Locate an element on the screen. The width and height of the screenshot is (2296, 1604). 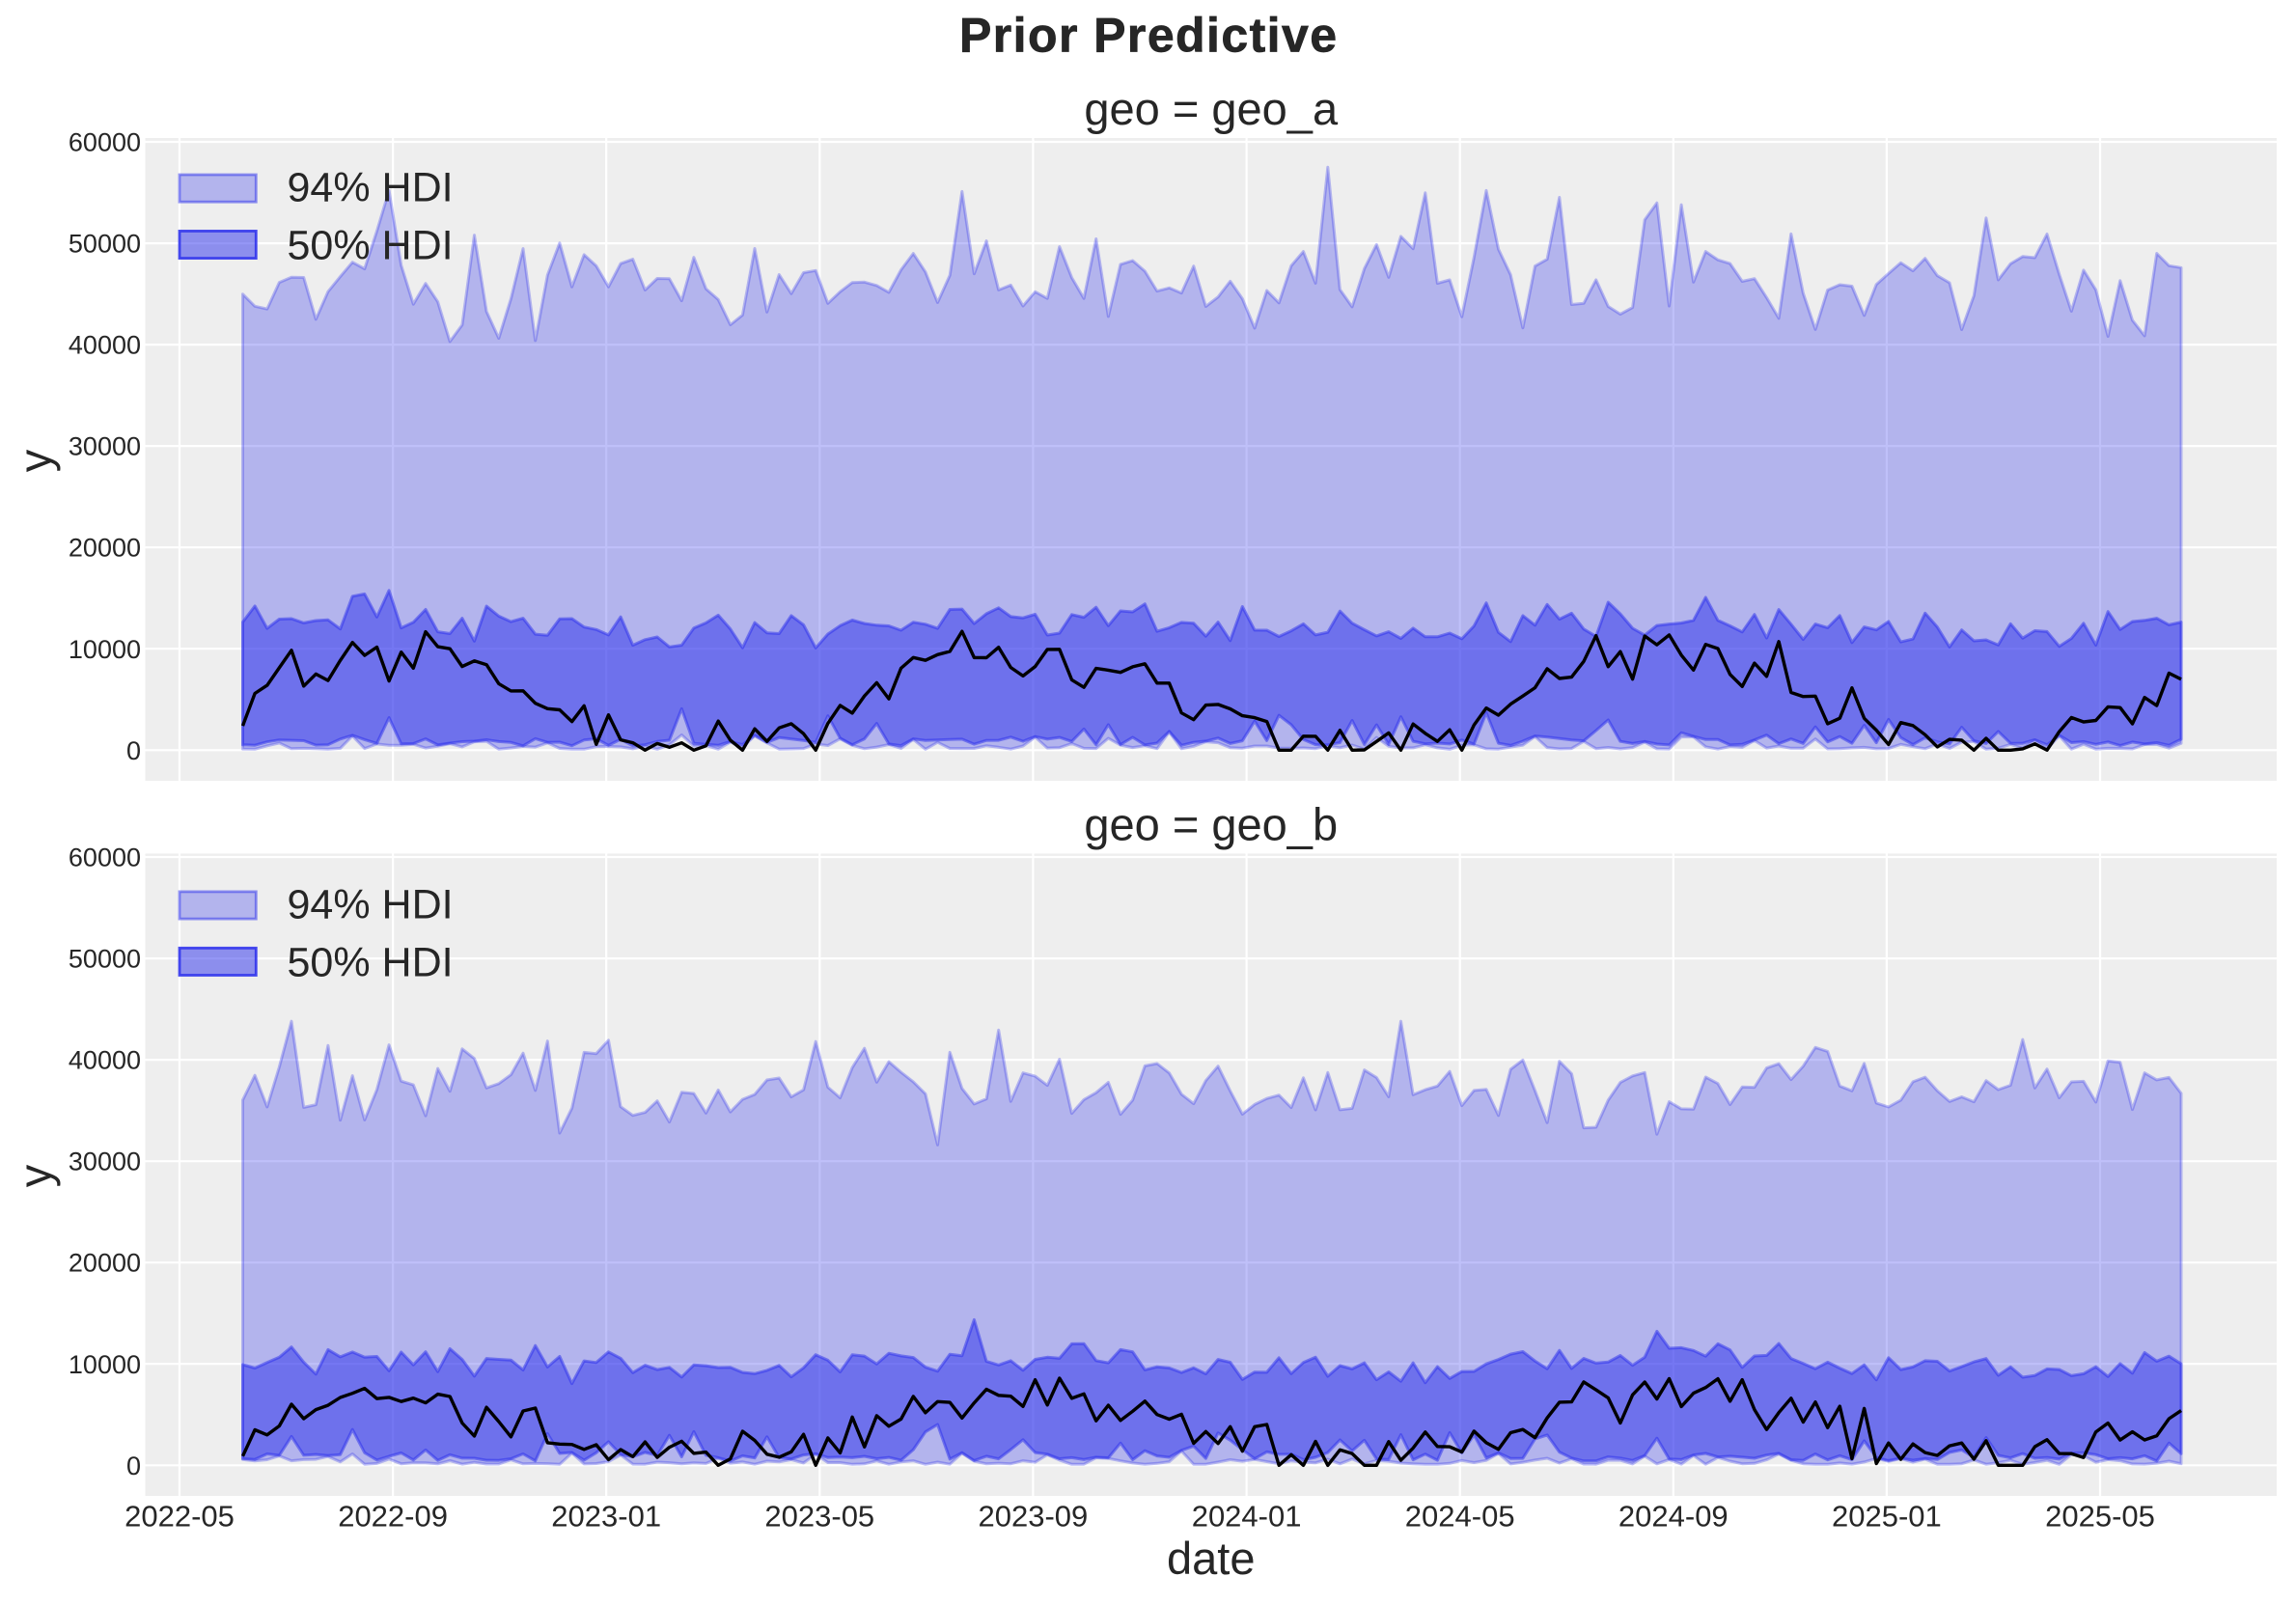
svg-text: 2025-05 is located at coordinates (2100, 1517).